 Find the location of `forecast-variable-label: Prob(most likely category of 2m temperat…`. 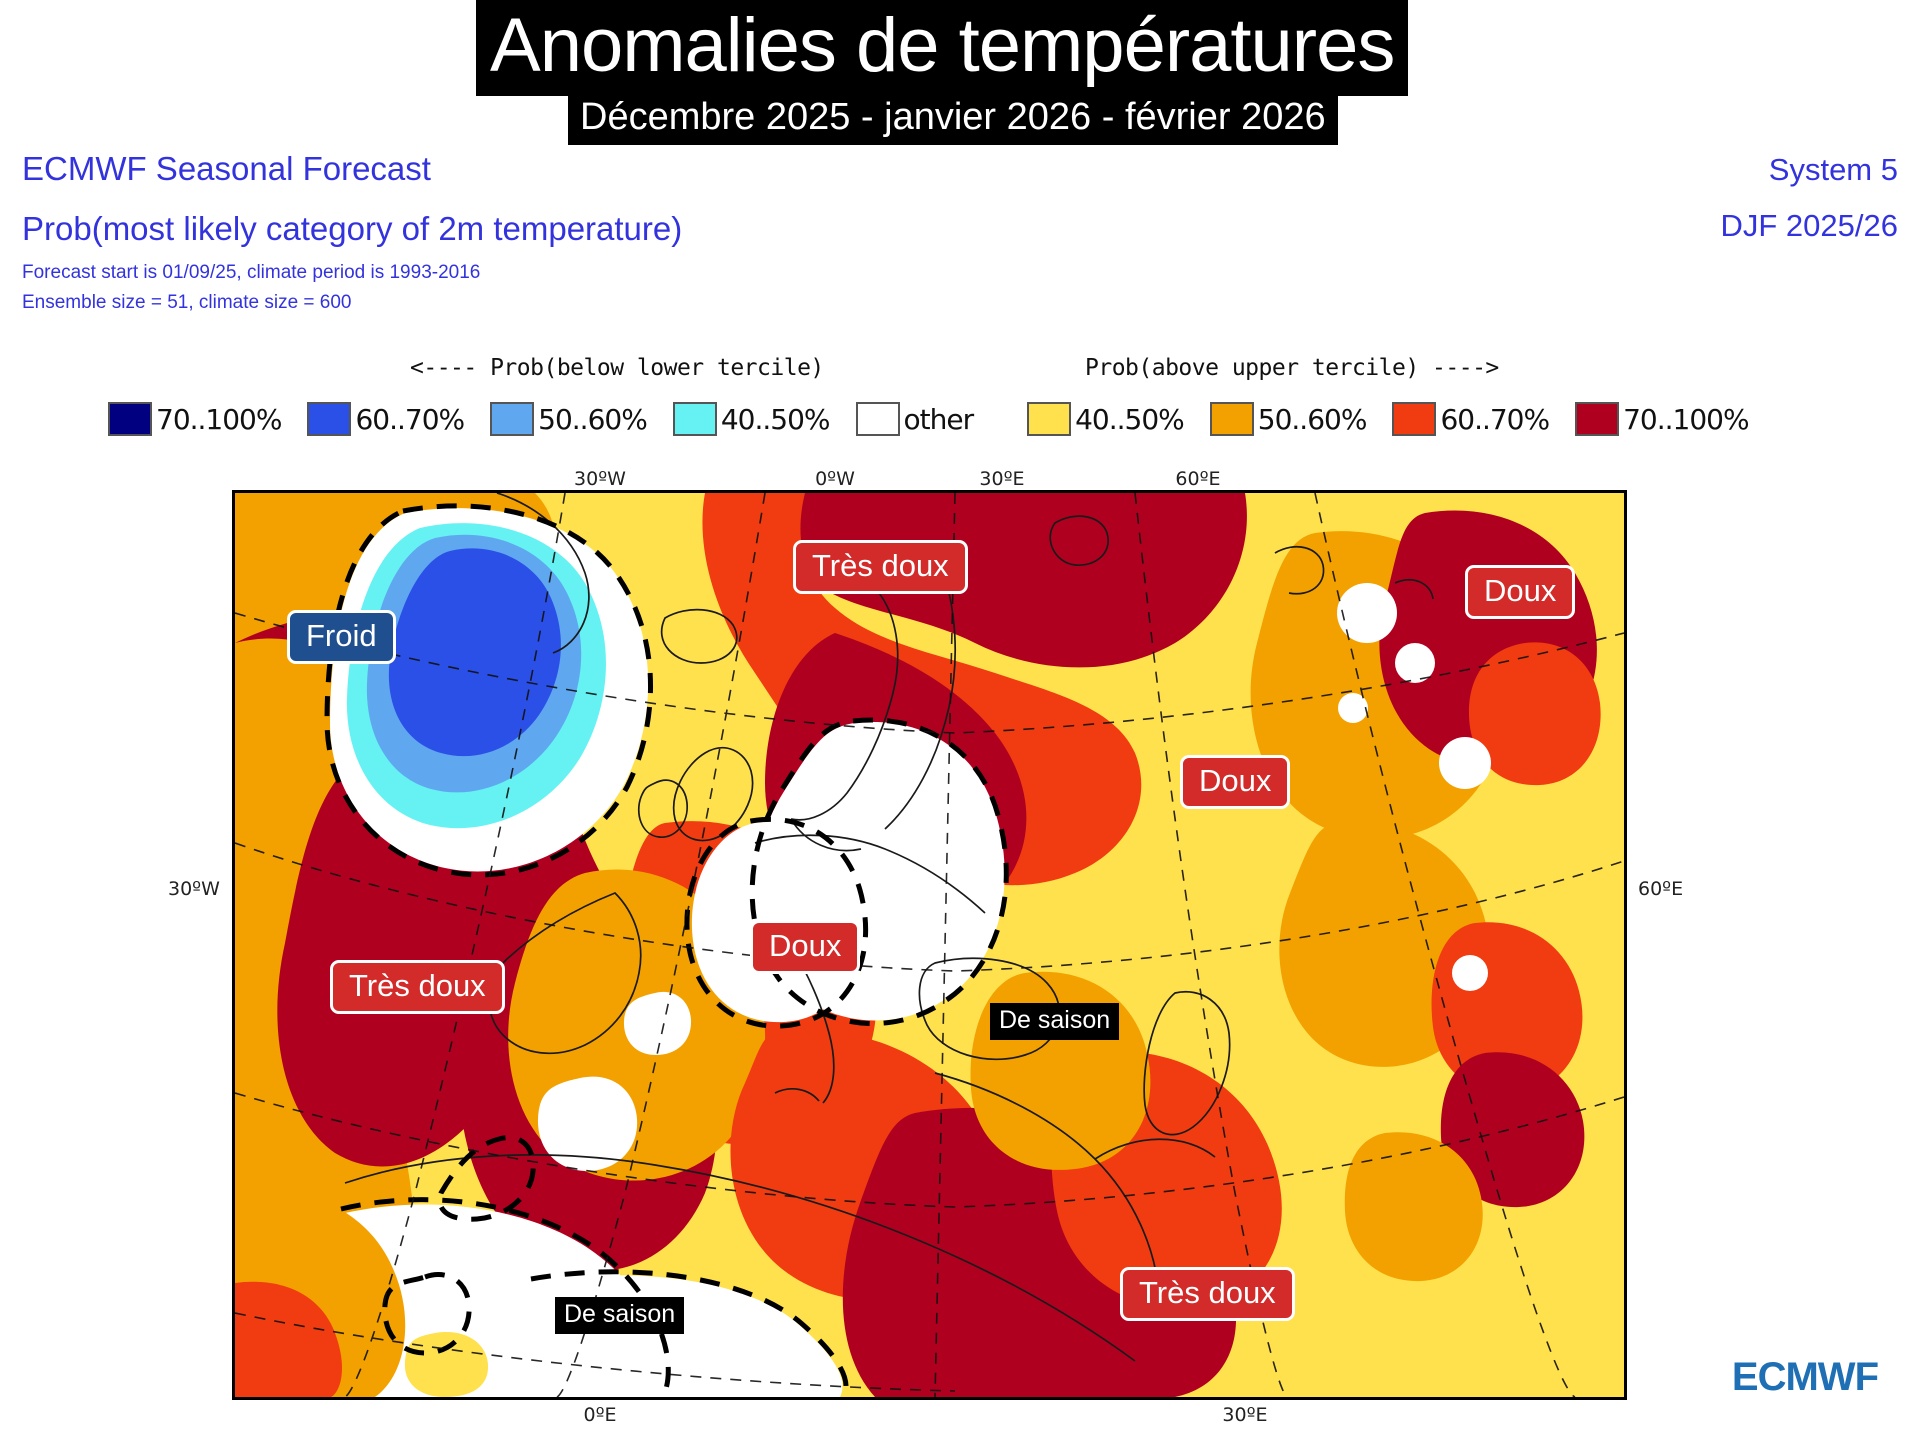

forecast-variable-label: Prob(most likely category of 2m temperat… is located at coordinates (352, 228).